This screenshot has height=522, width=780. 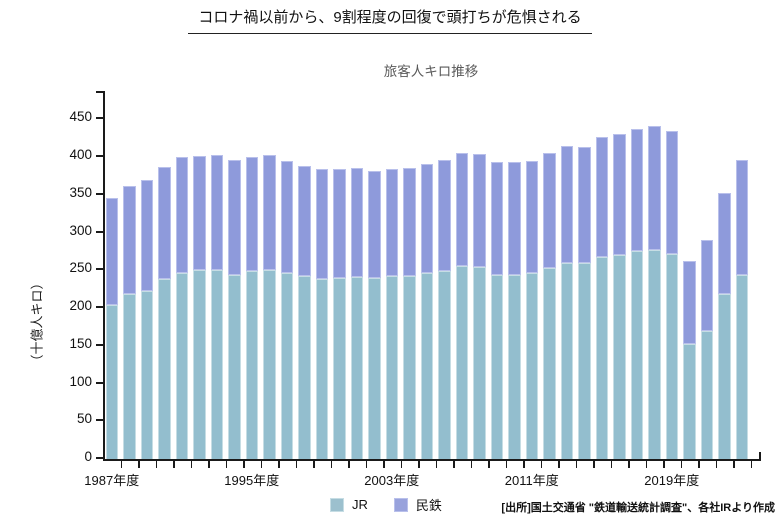 I want to click on bar-jr-2004, so click(x=409, y=367).